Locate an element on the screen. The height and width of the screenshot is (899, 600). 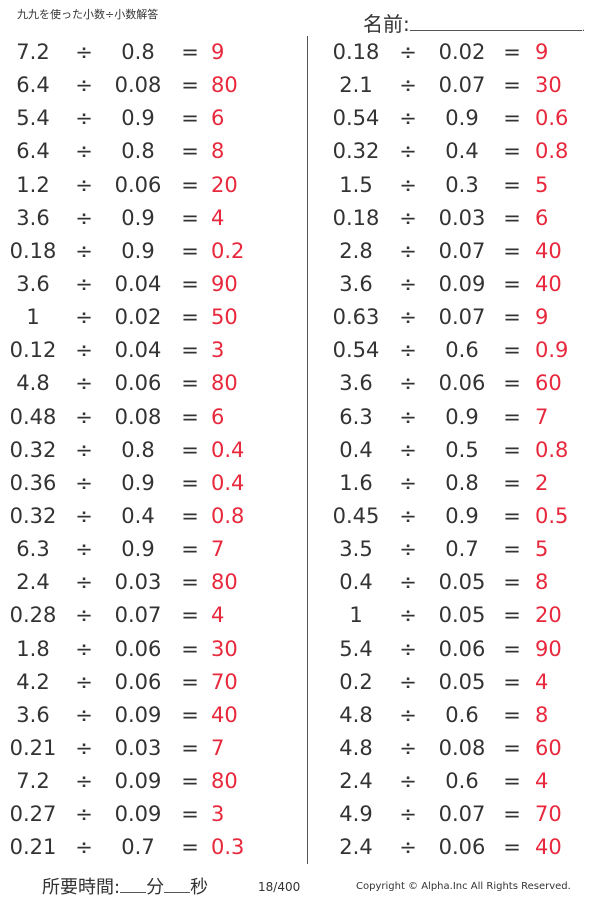
problem-row: 0.12 ÷ 0.04 = 3 is located at coordinates (150, 350).